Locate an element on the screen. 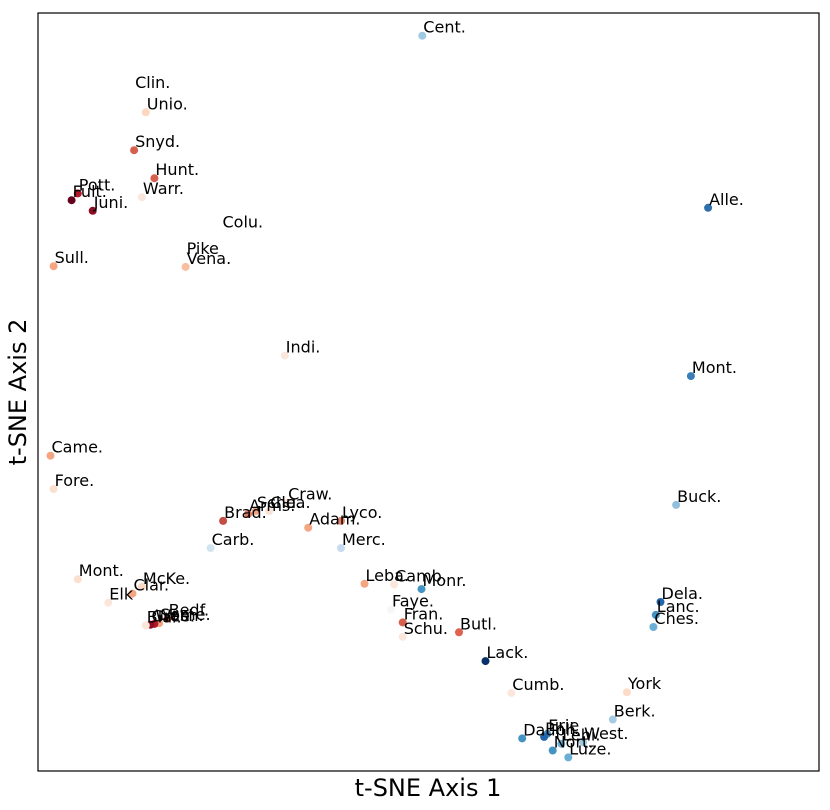 Image resolution: width=830 pixels, height=810 pixels. point-label-51: Erie is located at coordinates (563, 725).